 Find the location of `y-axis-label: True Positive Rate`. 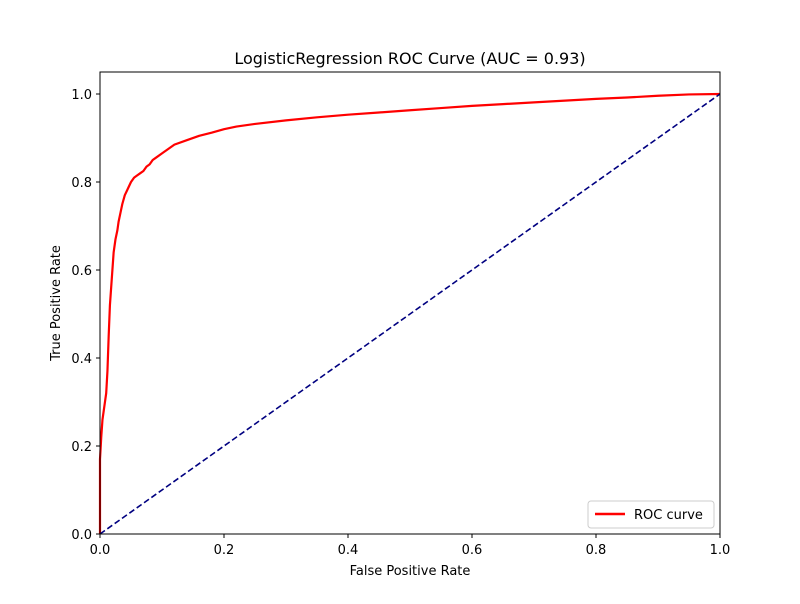

y-axis-label: True Positive Rate is located at coordinates (56, 303).